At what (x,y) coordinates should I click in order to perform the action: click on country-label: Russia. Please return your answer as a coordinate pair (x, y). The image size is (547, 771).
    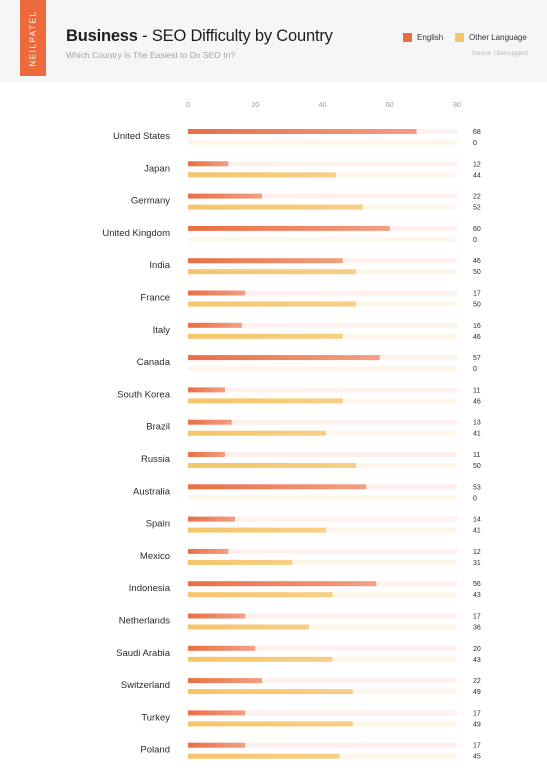
    Looking at the image, I should click on (156, 459).